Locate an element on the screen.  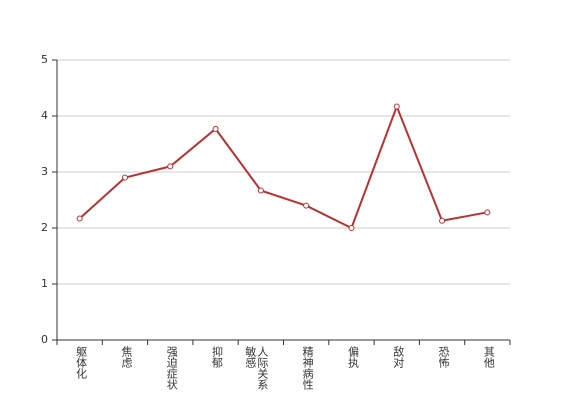
x-tick-label: 偏执 is located at coordinates (353, 357).